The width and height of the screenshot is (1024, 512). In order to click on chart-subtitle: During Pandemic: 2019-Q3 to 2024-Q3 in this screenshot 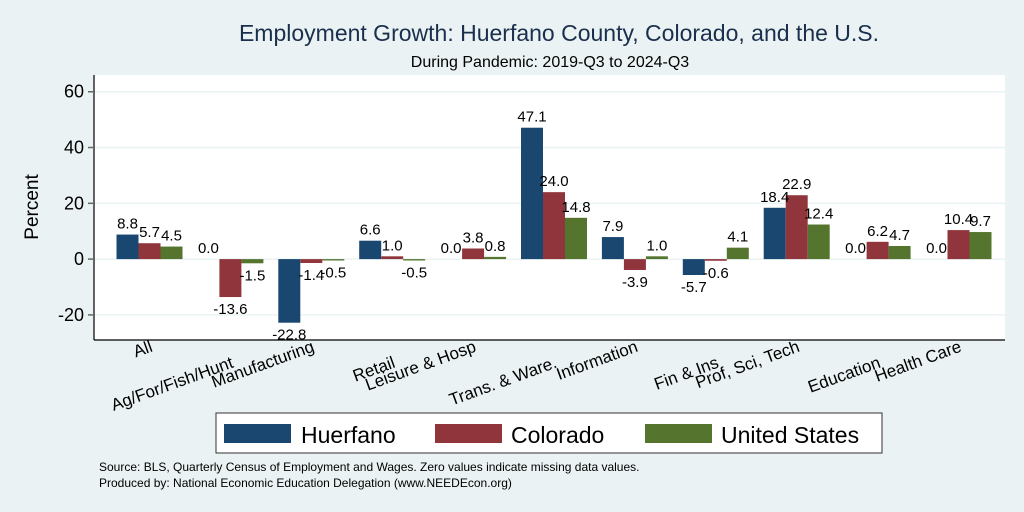, I will do `click(550, 62)`.